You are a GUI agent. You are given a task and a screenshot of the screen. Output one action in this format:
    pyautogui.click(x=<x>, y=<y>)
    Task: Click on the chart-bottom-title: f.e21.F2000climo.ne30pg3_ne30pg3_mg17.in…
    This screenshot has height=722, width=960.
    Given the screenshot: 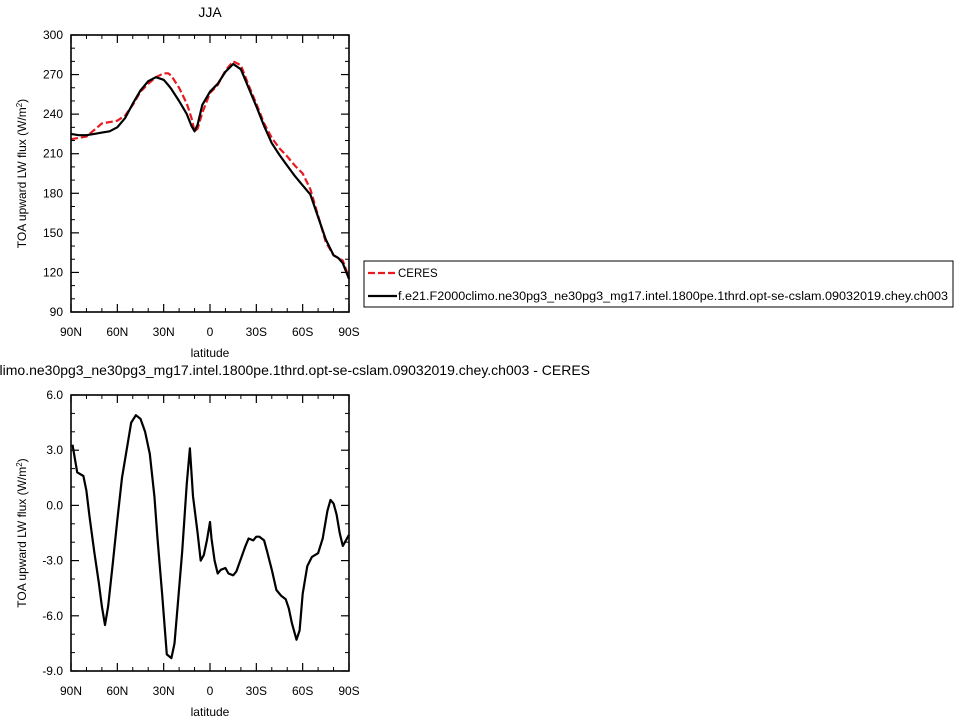 What is the action you would take?
    pyautogui.click(x=295, y=370)
    